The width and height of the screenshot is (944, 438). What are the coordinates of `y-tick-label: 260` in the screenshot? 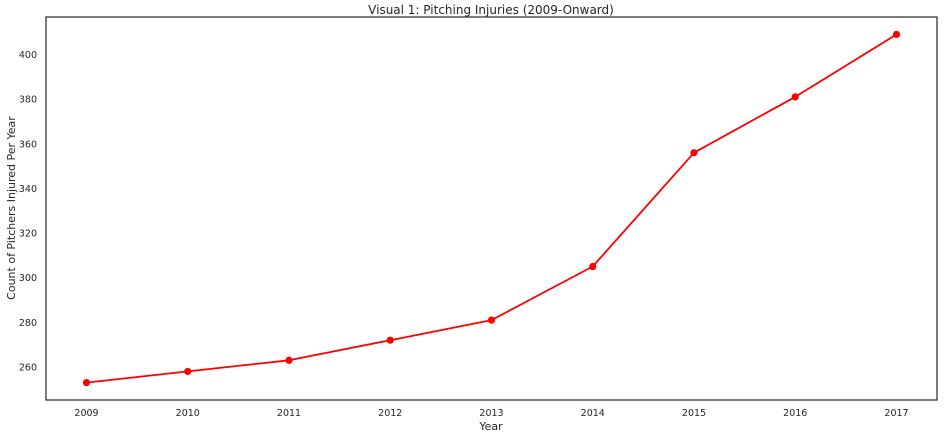 It's located at (28, 367).